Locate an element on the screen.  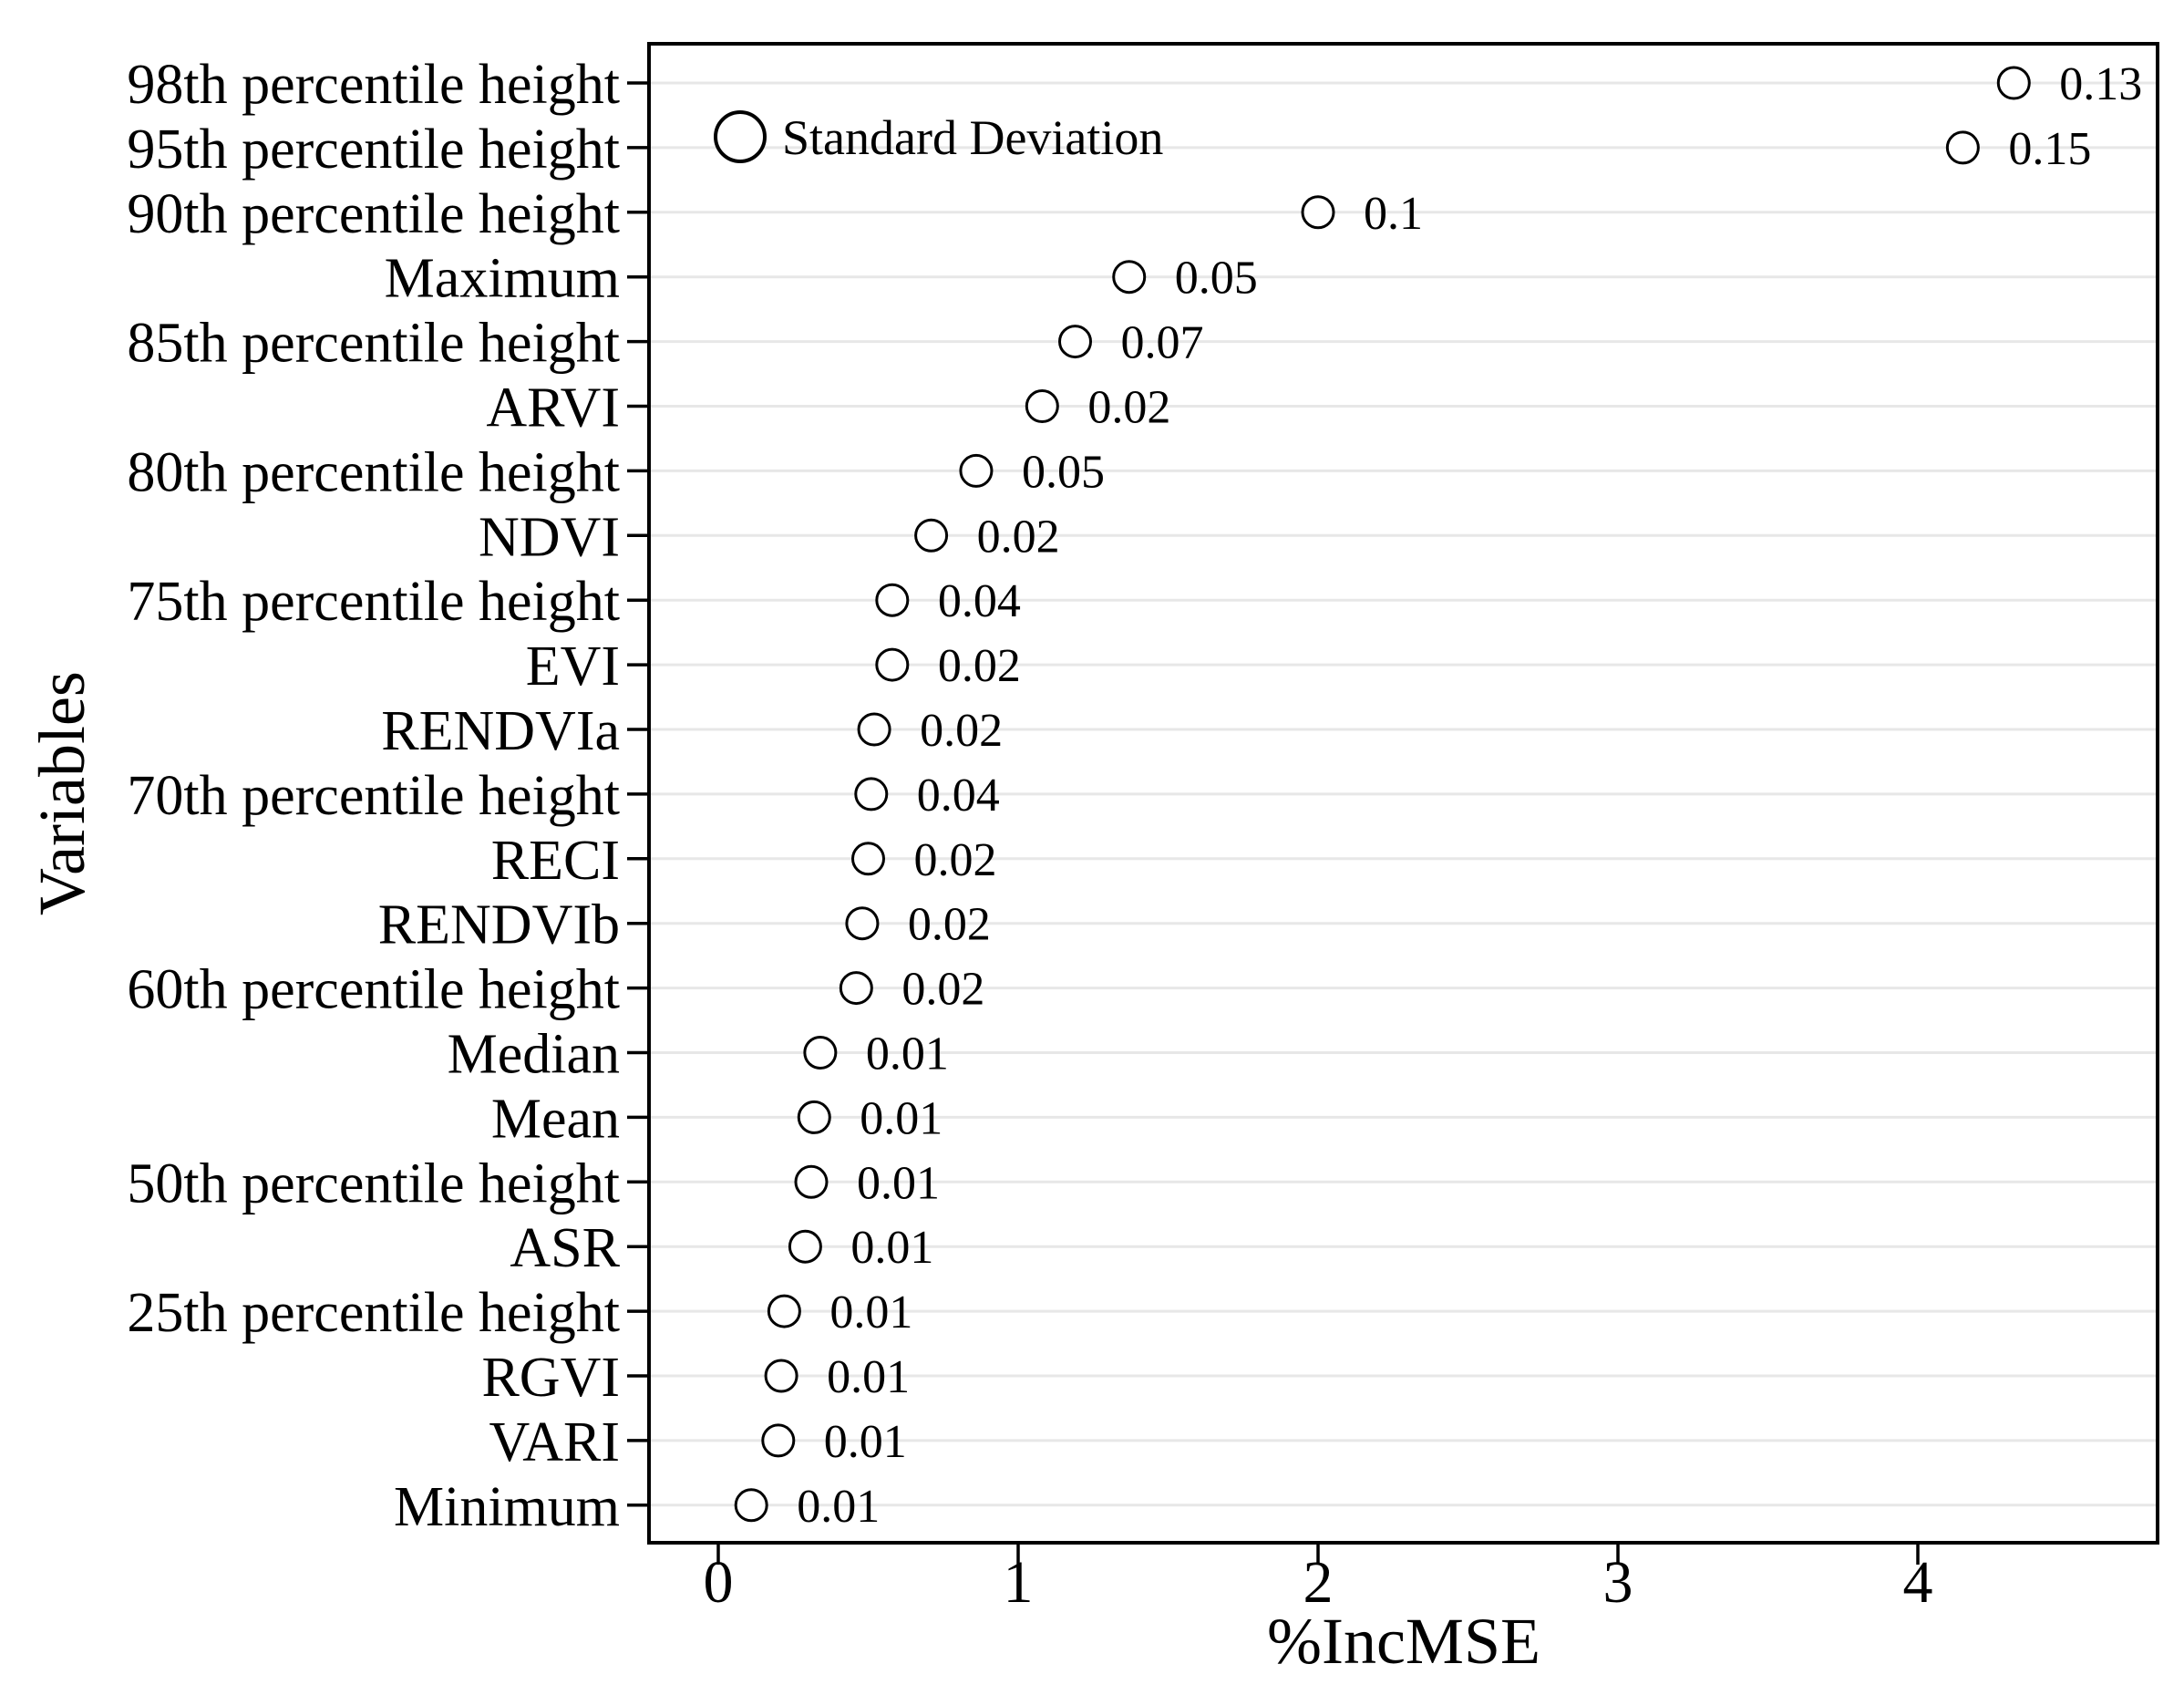
y-category-label: 70th percentile height is located at coordinates (374, 796).